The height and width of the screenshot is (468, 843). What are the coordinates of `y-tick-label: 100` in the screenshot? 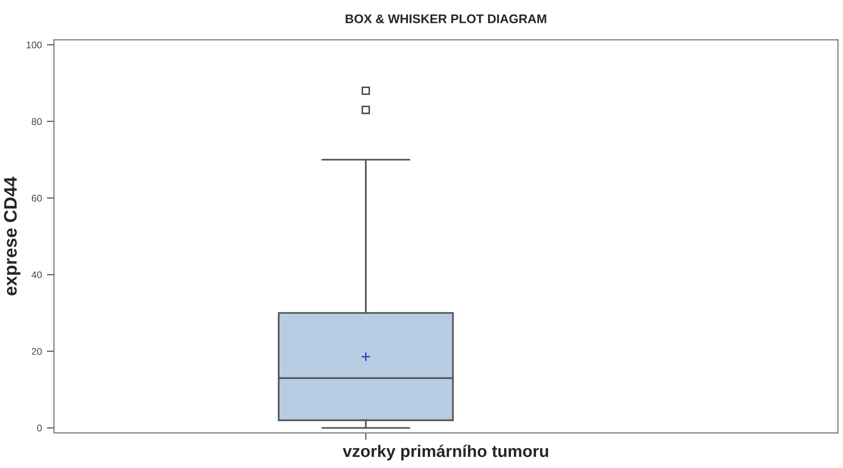 It's located at (34, 44).